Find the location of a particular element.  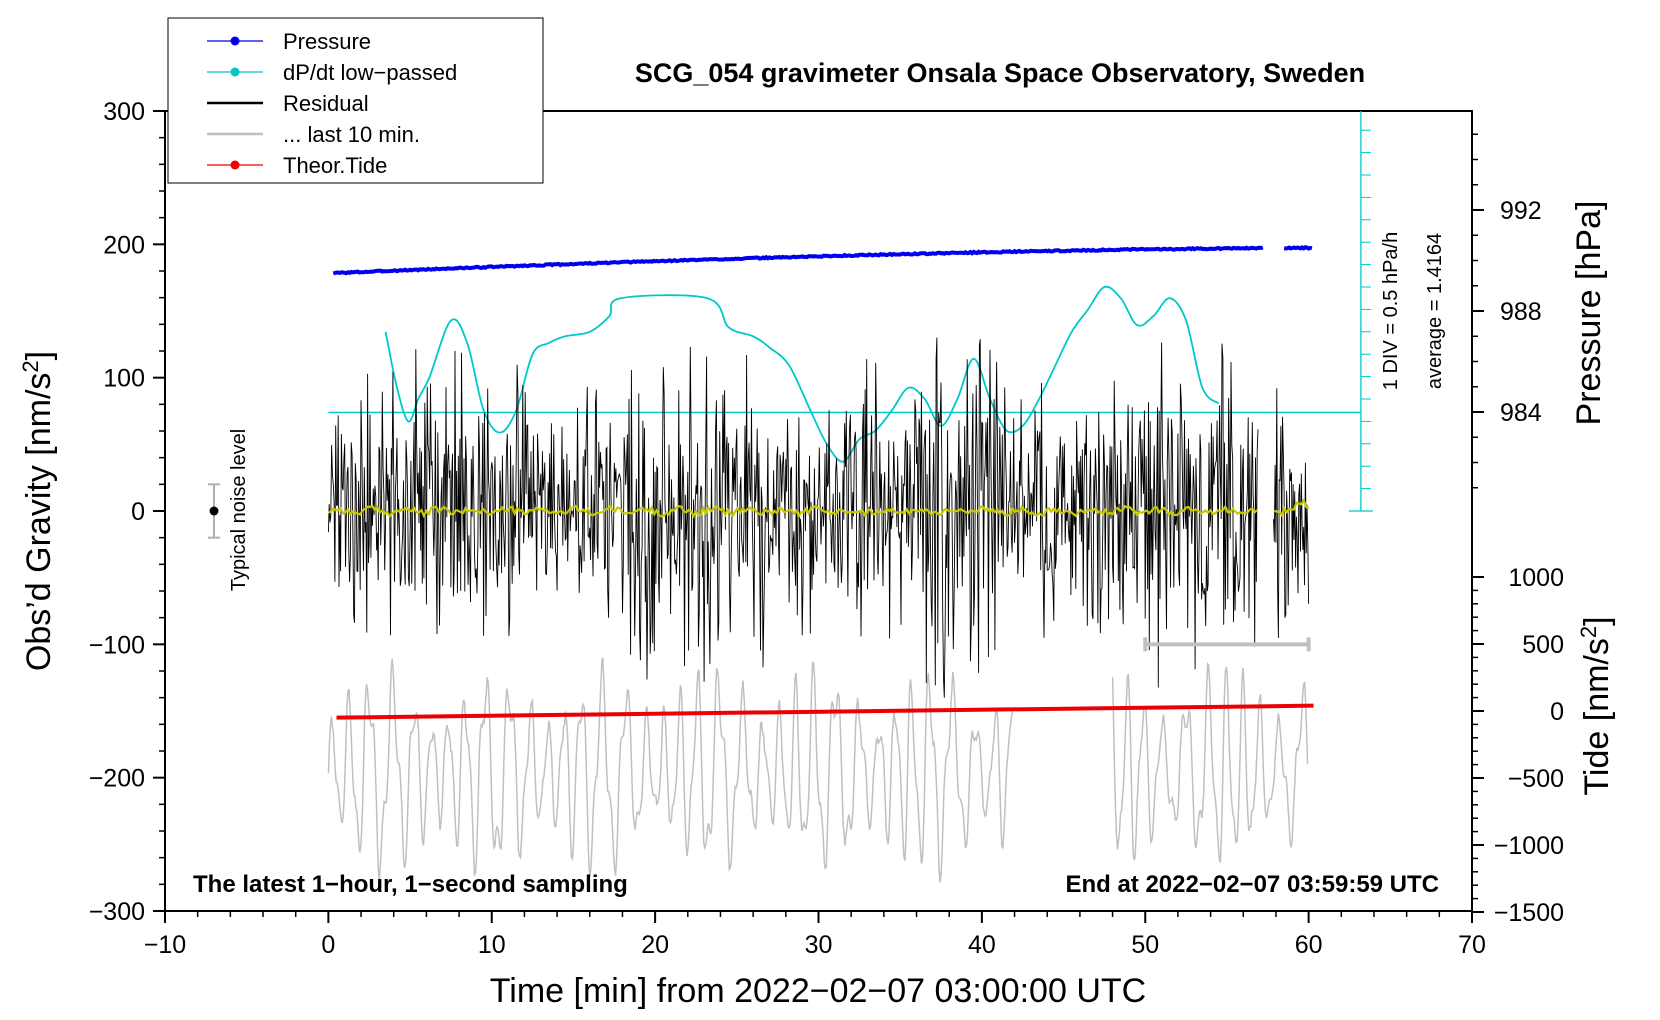

x-axis-title: Time [min] from 2022−02−07 03:00:00 UTC is located at coordinates (818, 991).